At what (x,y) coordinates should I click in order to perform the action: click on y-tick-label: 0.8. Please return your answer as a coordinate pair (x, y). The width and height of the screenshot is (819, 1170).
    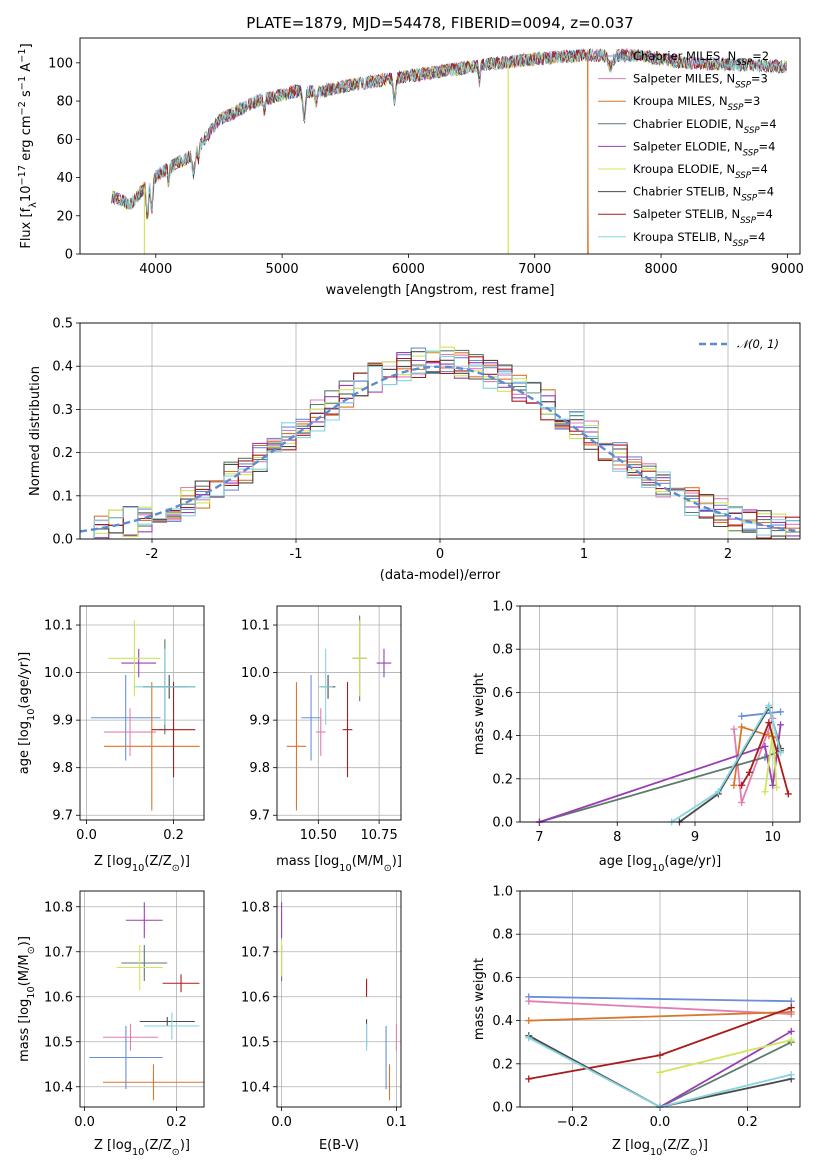
    Looking at the image, I should click on (502, 650).